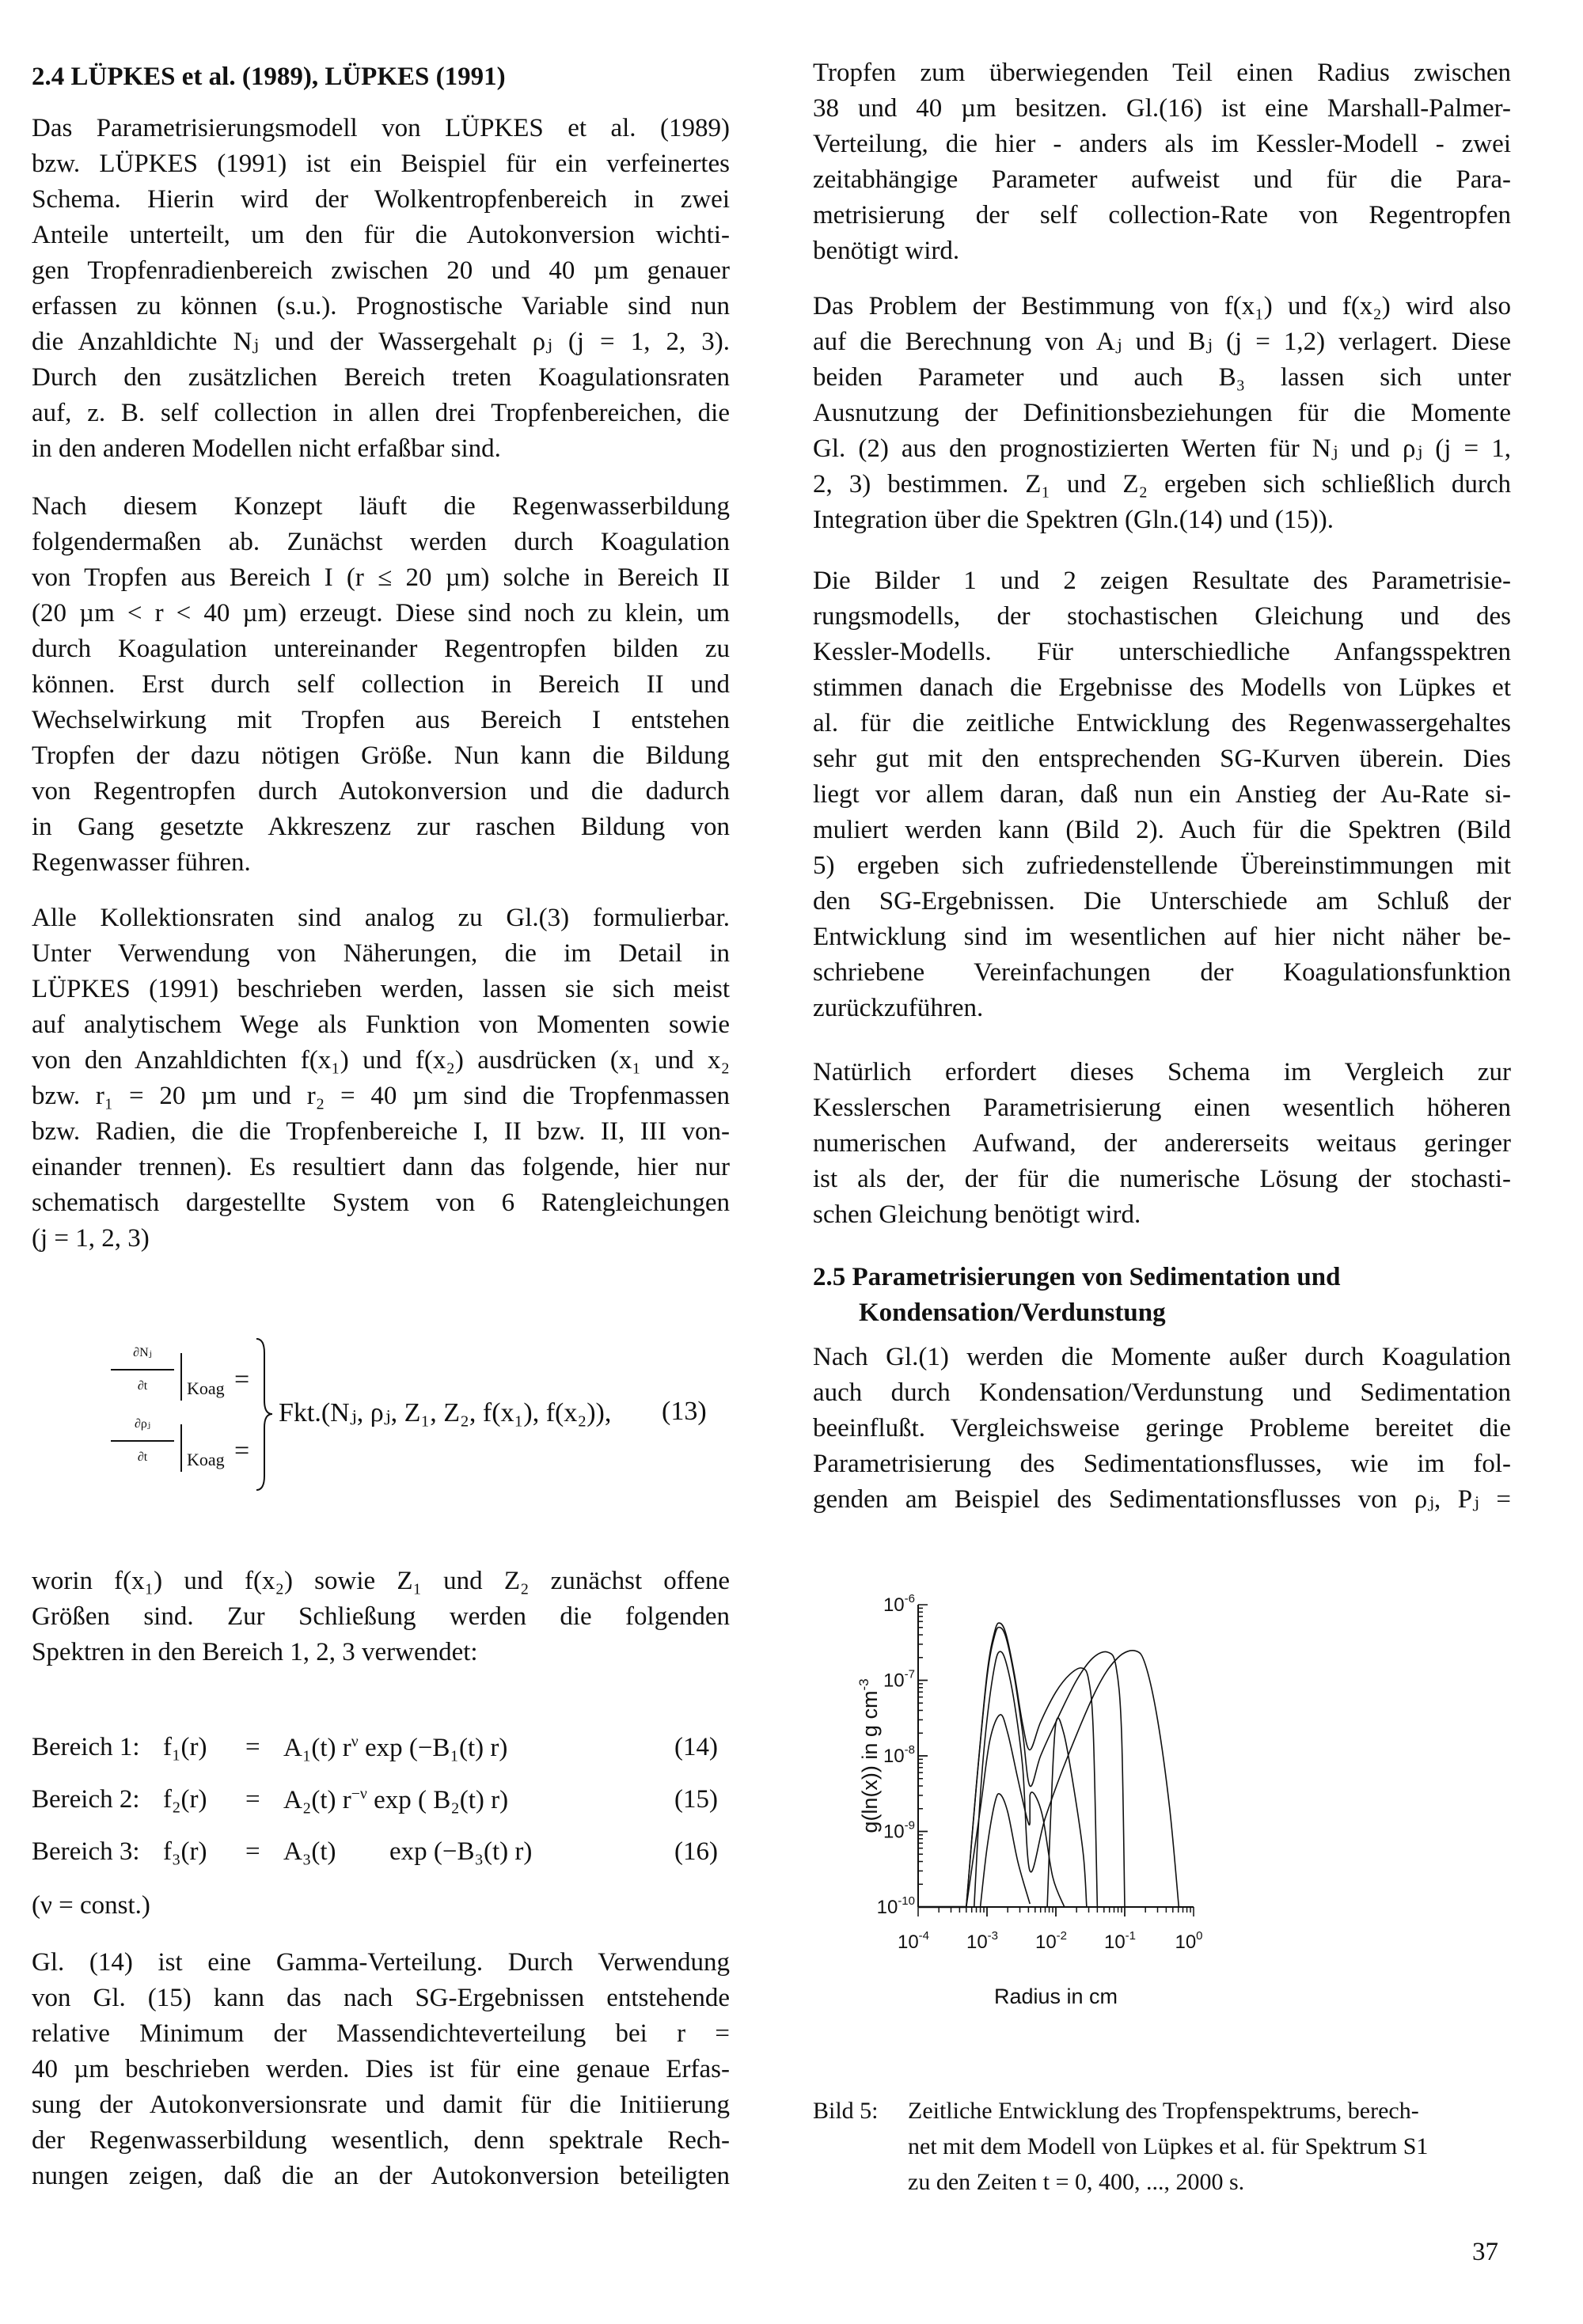 This screenshot has height=2324, width=1583. What do you see at coordinates (982, 1941) in the screenshot?
I see `x-tick-label: 10⁻³` at bounding box center [982, 1941].